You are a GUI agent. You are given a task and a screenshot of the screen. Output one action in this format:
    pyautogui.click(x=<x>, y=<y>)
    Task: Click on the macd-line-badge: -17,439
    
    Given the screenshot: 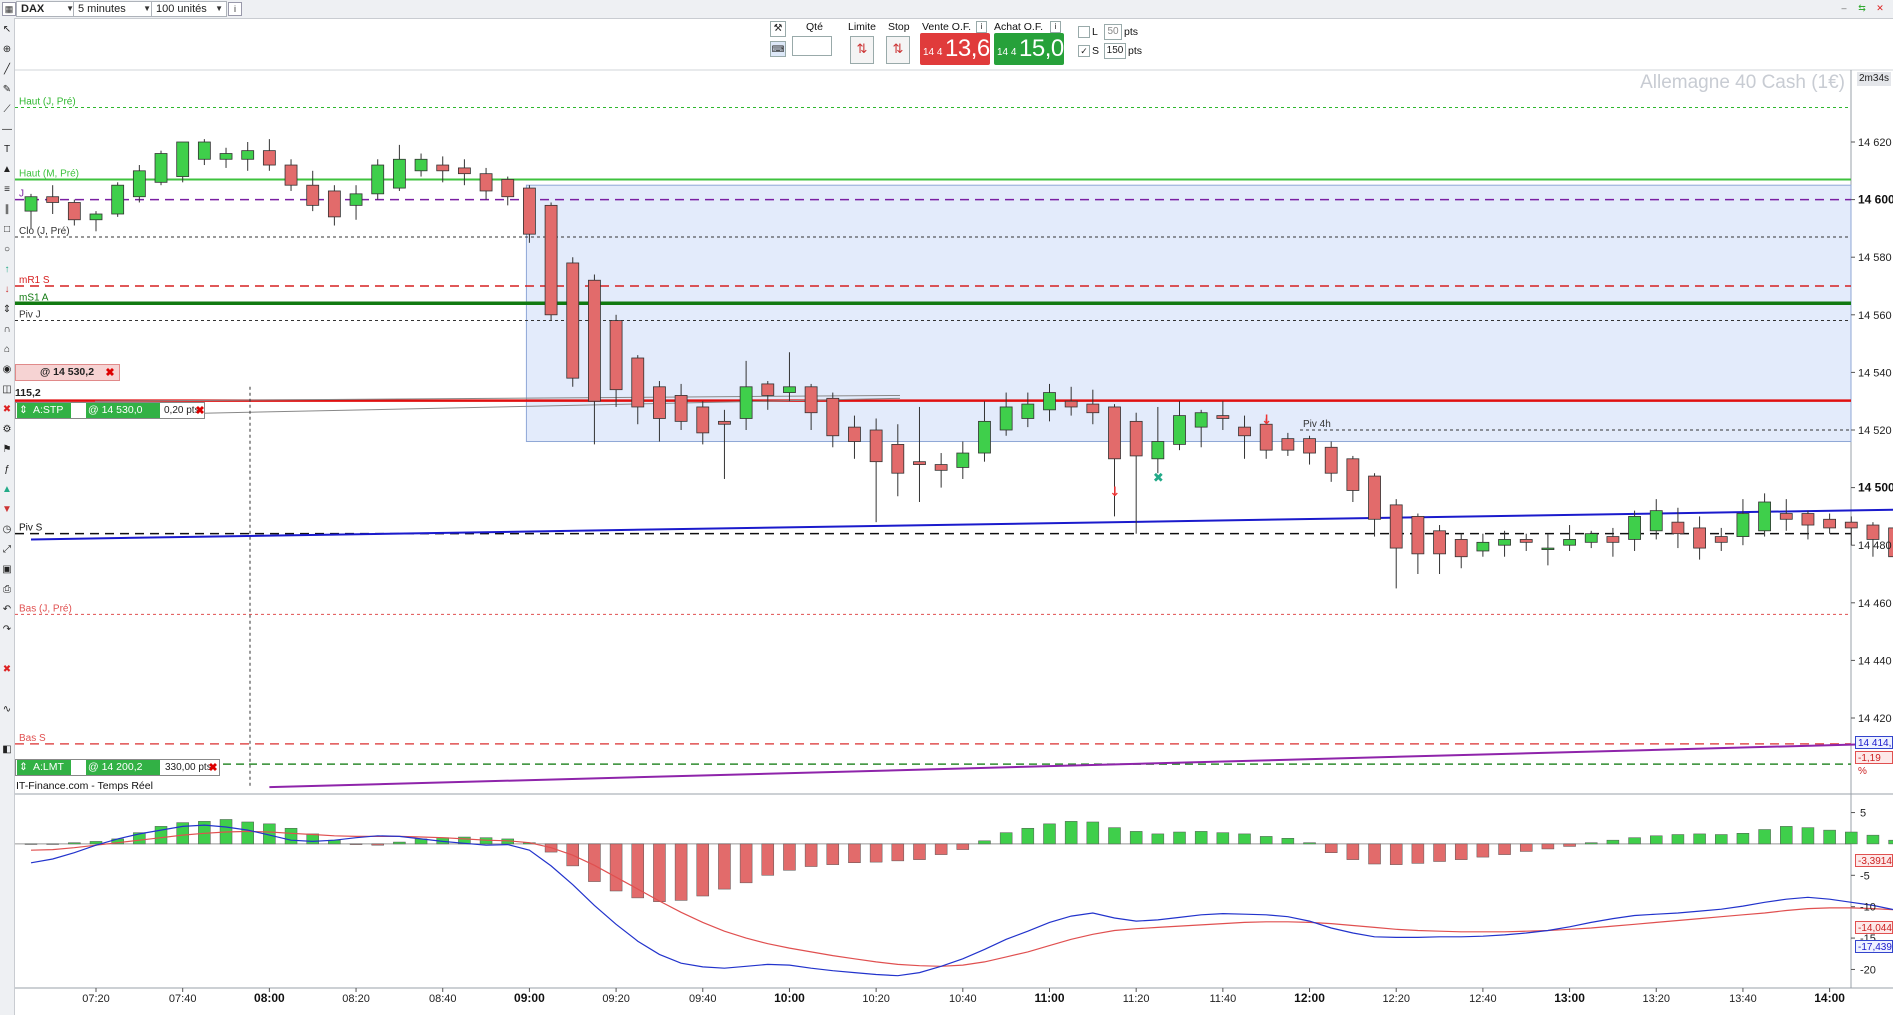 What is the action you would take?
    pyautogui.click(x=1874, y=946)
    